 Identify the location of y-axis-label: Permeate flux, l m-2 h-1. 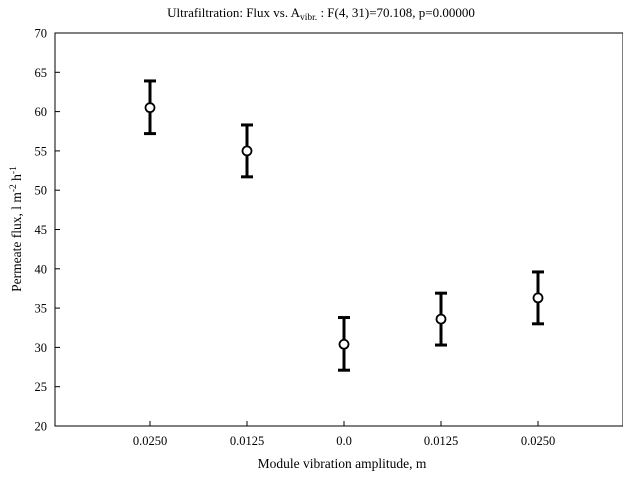
(16, 229).